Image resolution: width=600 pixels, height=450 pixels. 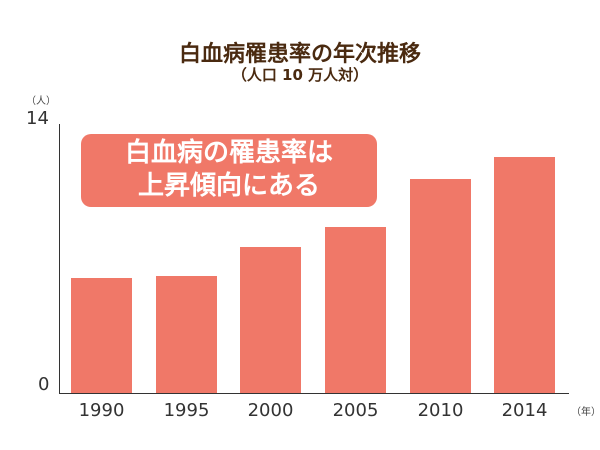 What do you see at coordinates (440, 410) in the screenshot?
I see `x-tick-label: 2010` at bounding box center [440, 410].